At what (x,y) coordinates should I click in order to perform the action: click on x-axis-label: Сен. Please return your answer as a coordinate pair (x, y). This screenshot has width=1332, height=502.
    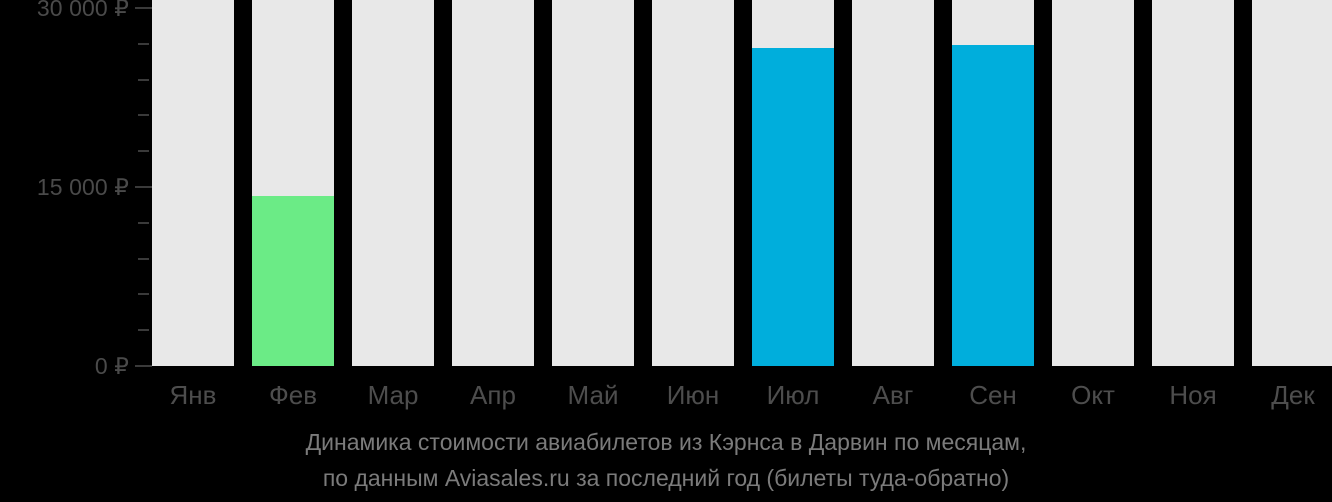
    Looking at the image, I should click on (993, 395).